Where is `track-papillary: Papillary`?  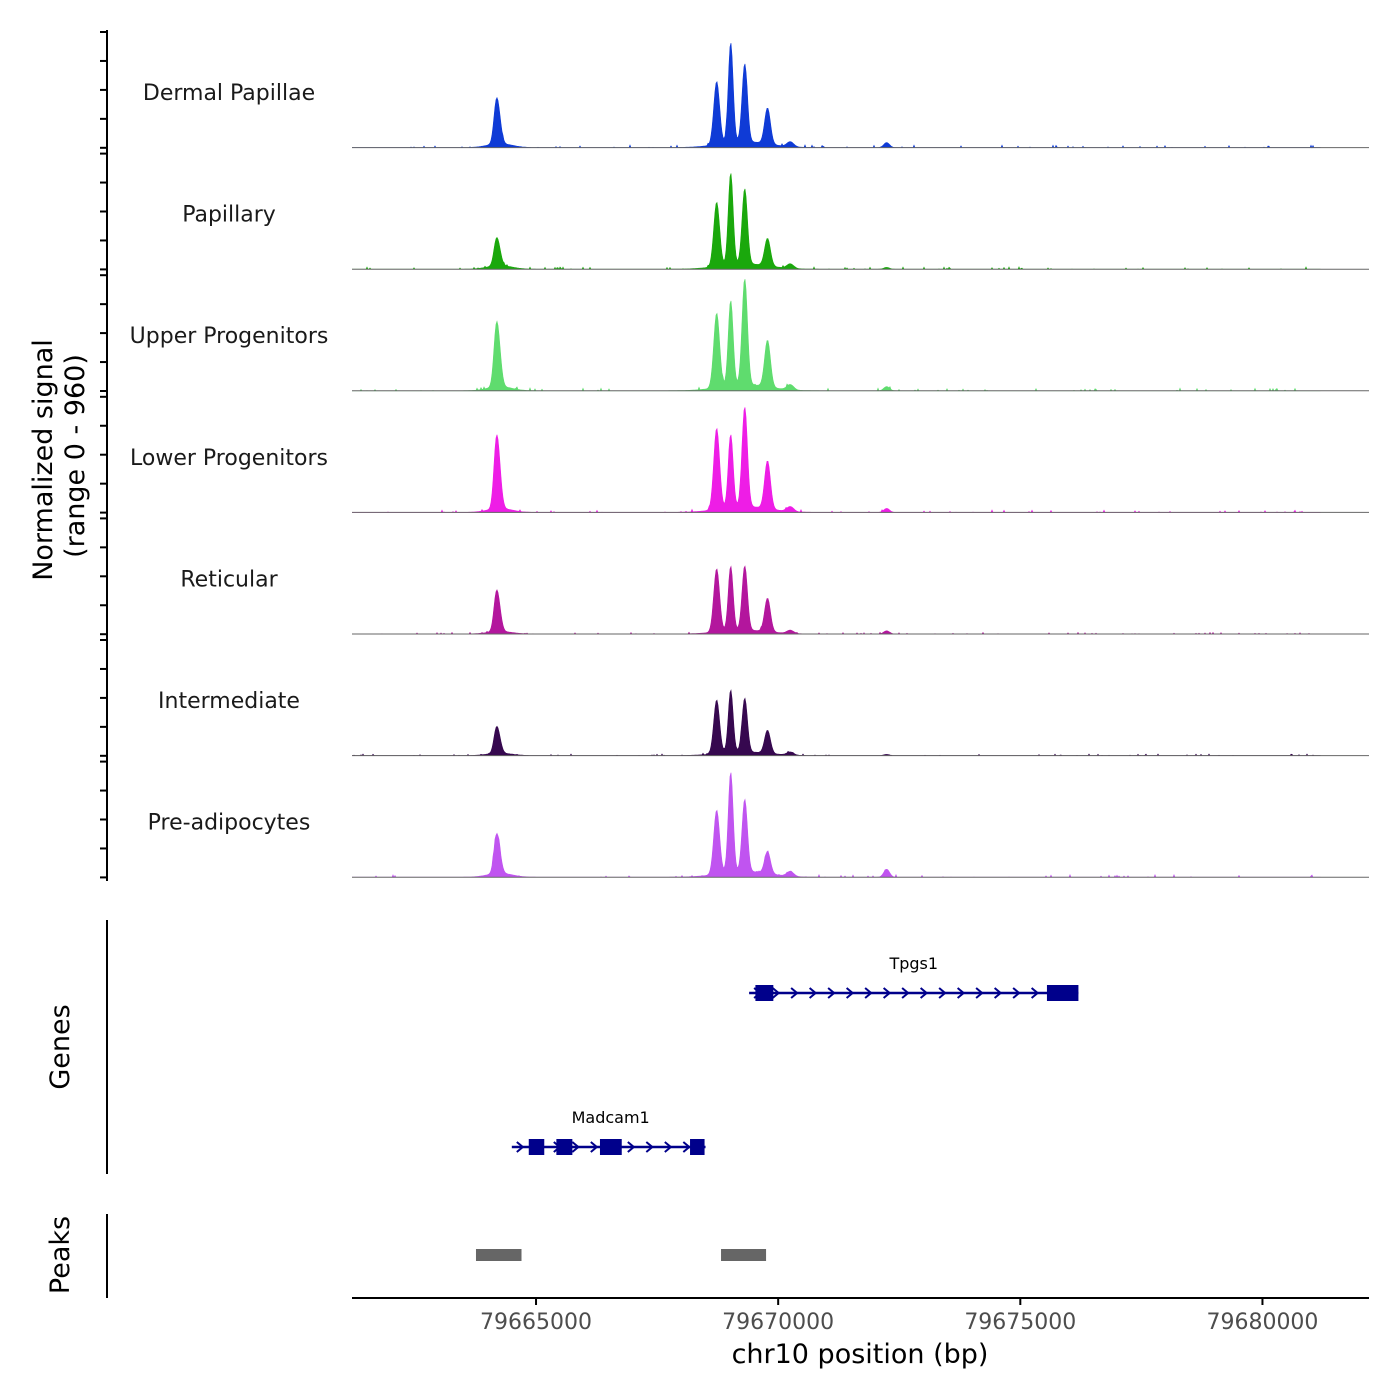
track-papillary: Papillary is located at coordinates (734, 211).